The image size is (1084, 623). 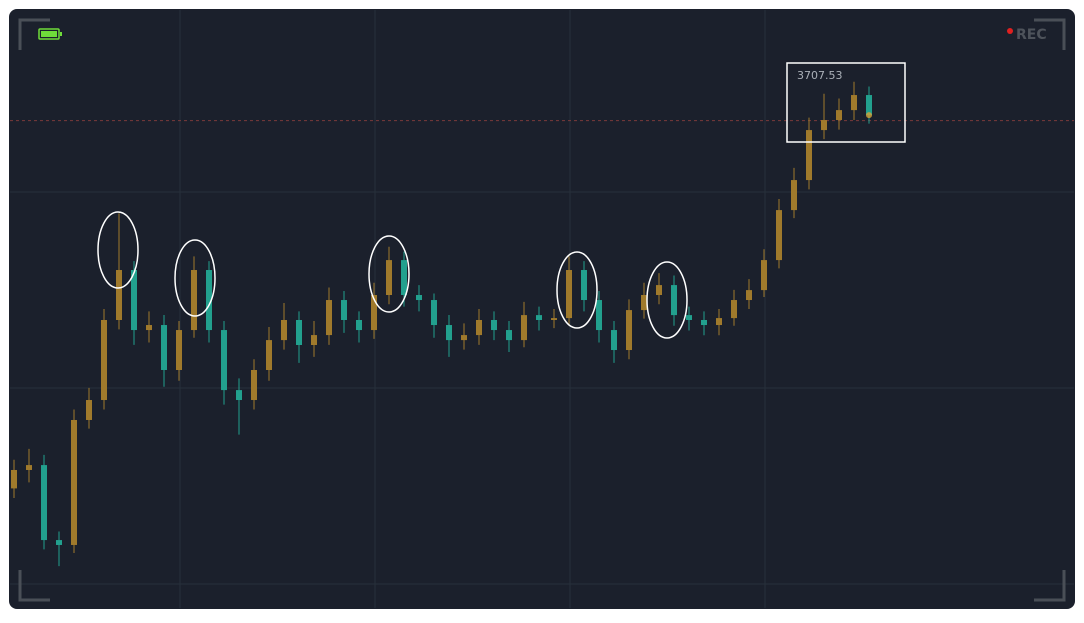 I want to click on battery-icon, so click(x=50, y=34).